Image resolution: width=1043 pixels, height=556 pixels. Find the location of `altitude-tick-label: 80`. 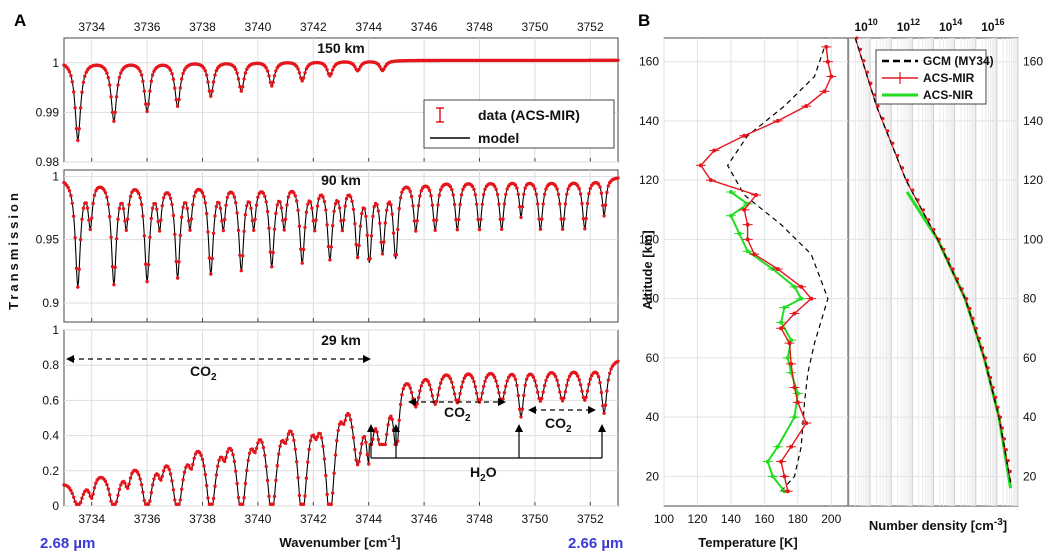

altitude-tick-label: 80 is located at coordinates (653, 299).